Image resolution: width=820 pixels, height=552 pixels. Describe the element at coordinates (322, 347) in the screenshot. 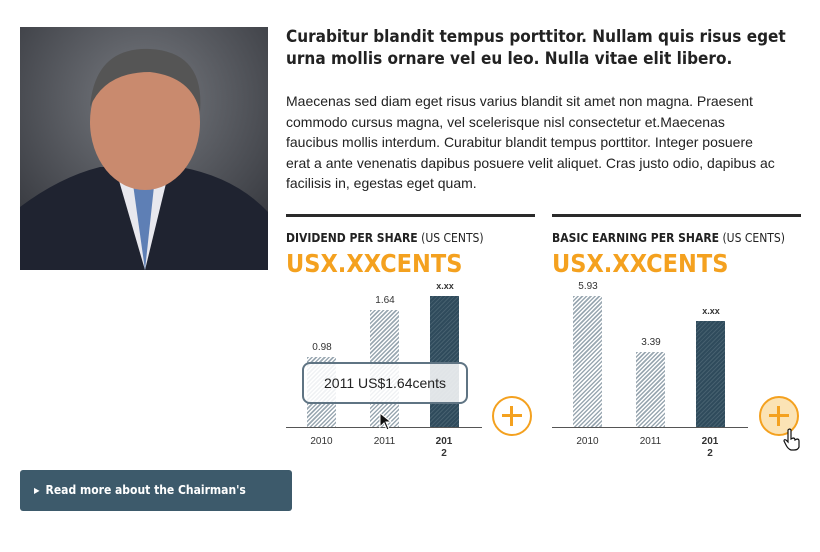

I see `value-label: 0.98` at that location.